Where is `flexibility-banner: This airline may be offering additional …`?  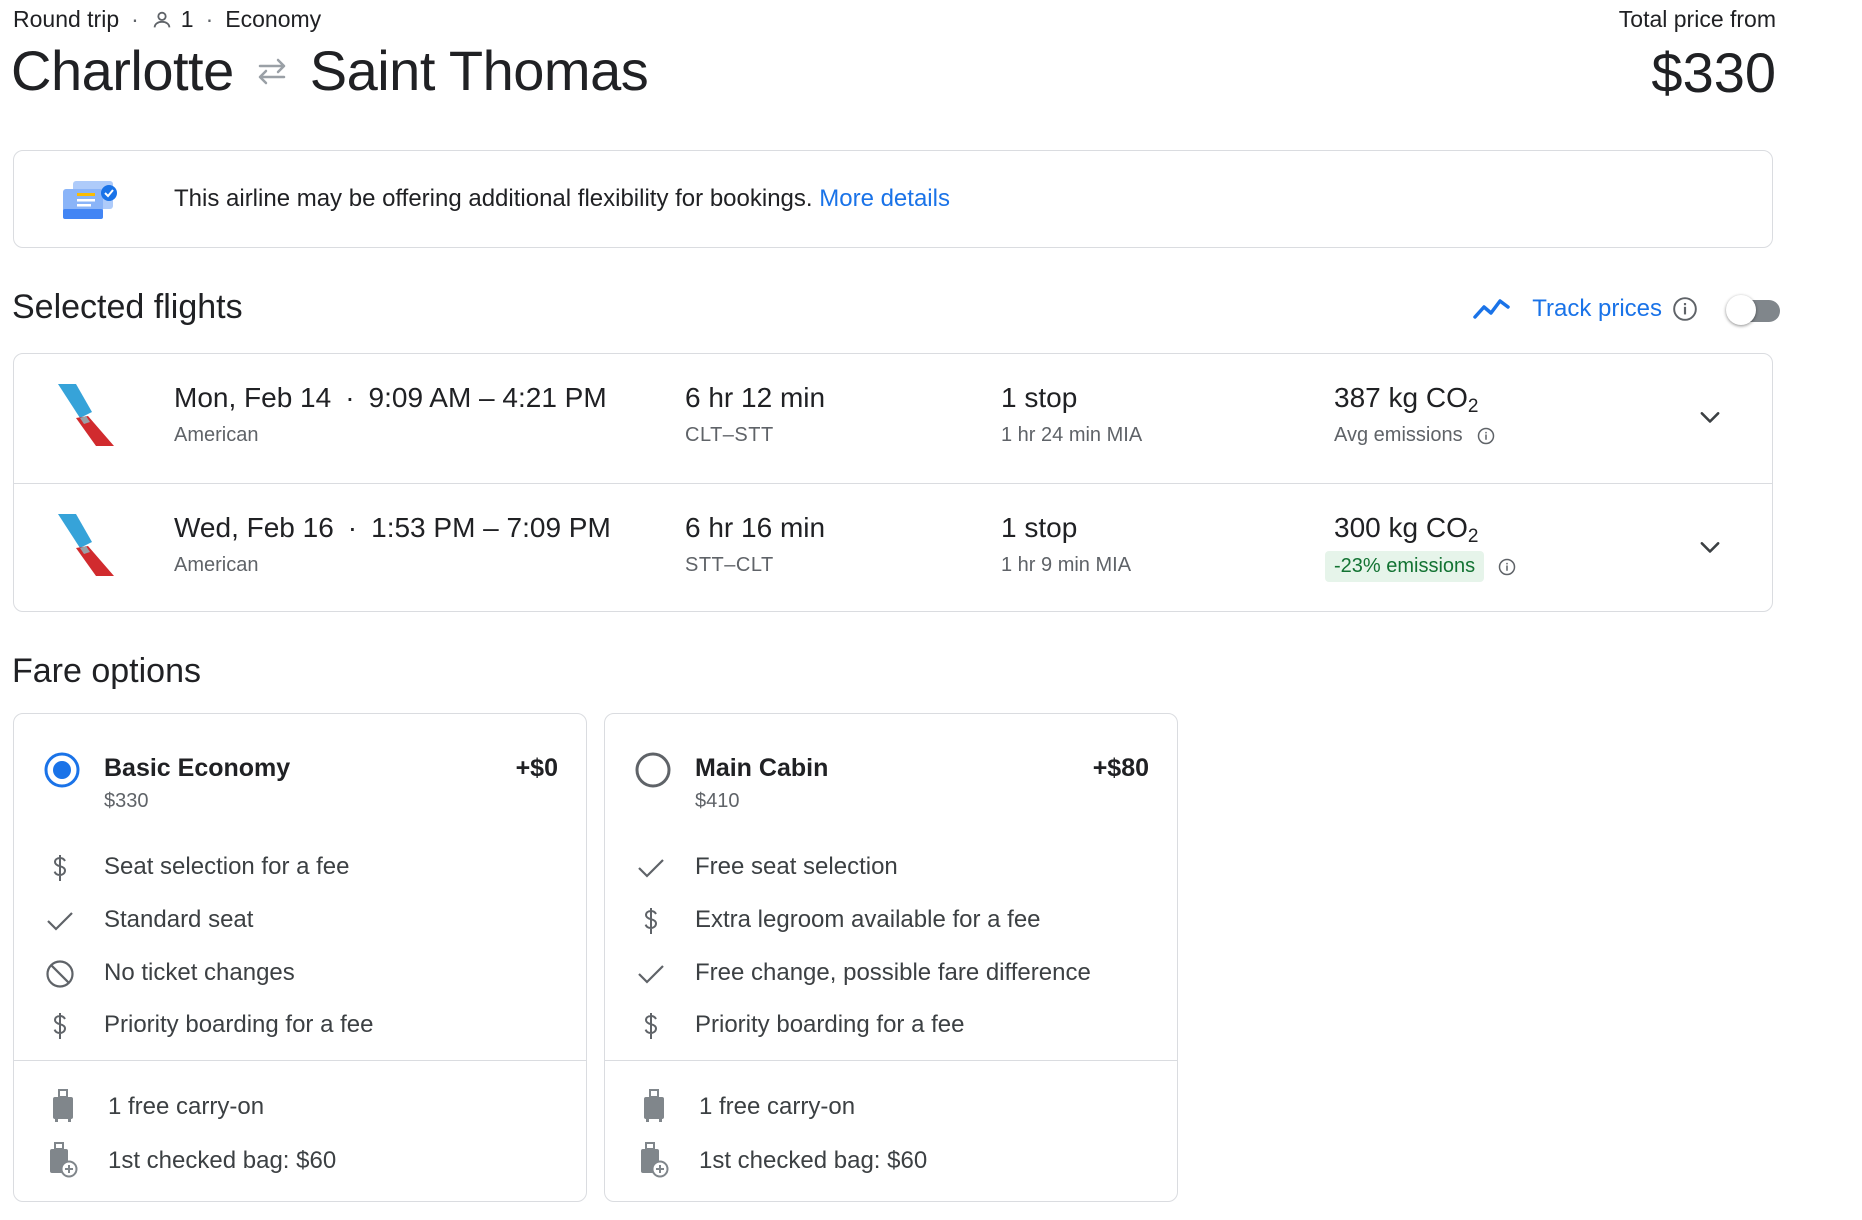 flexibility-banner: This airline may be offering additional … is located at coordinates (893, 199).